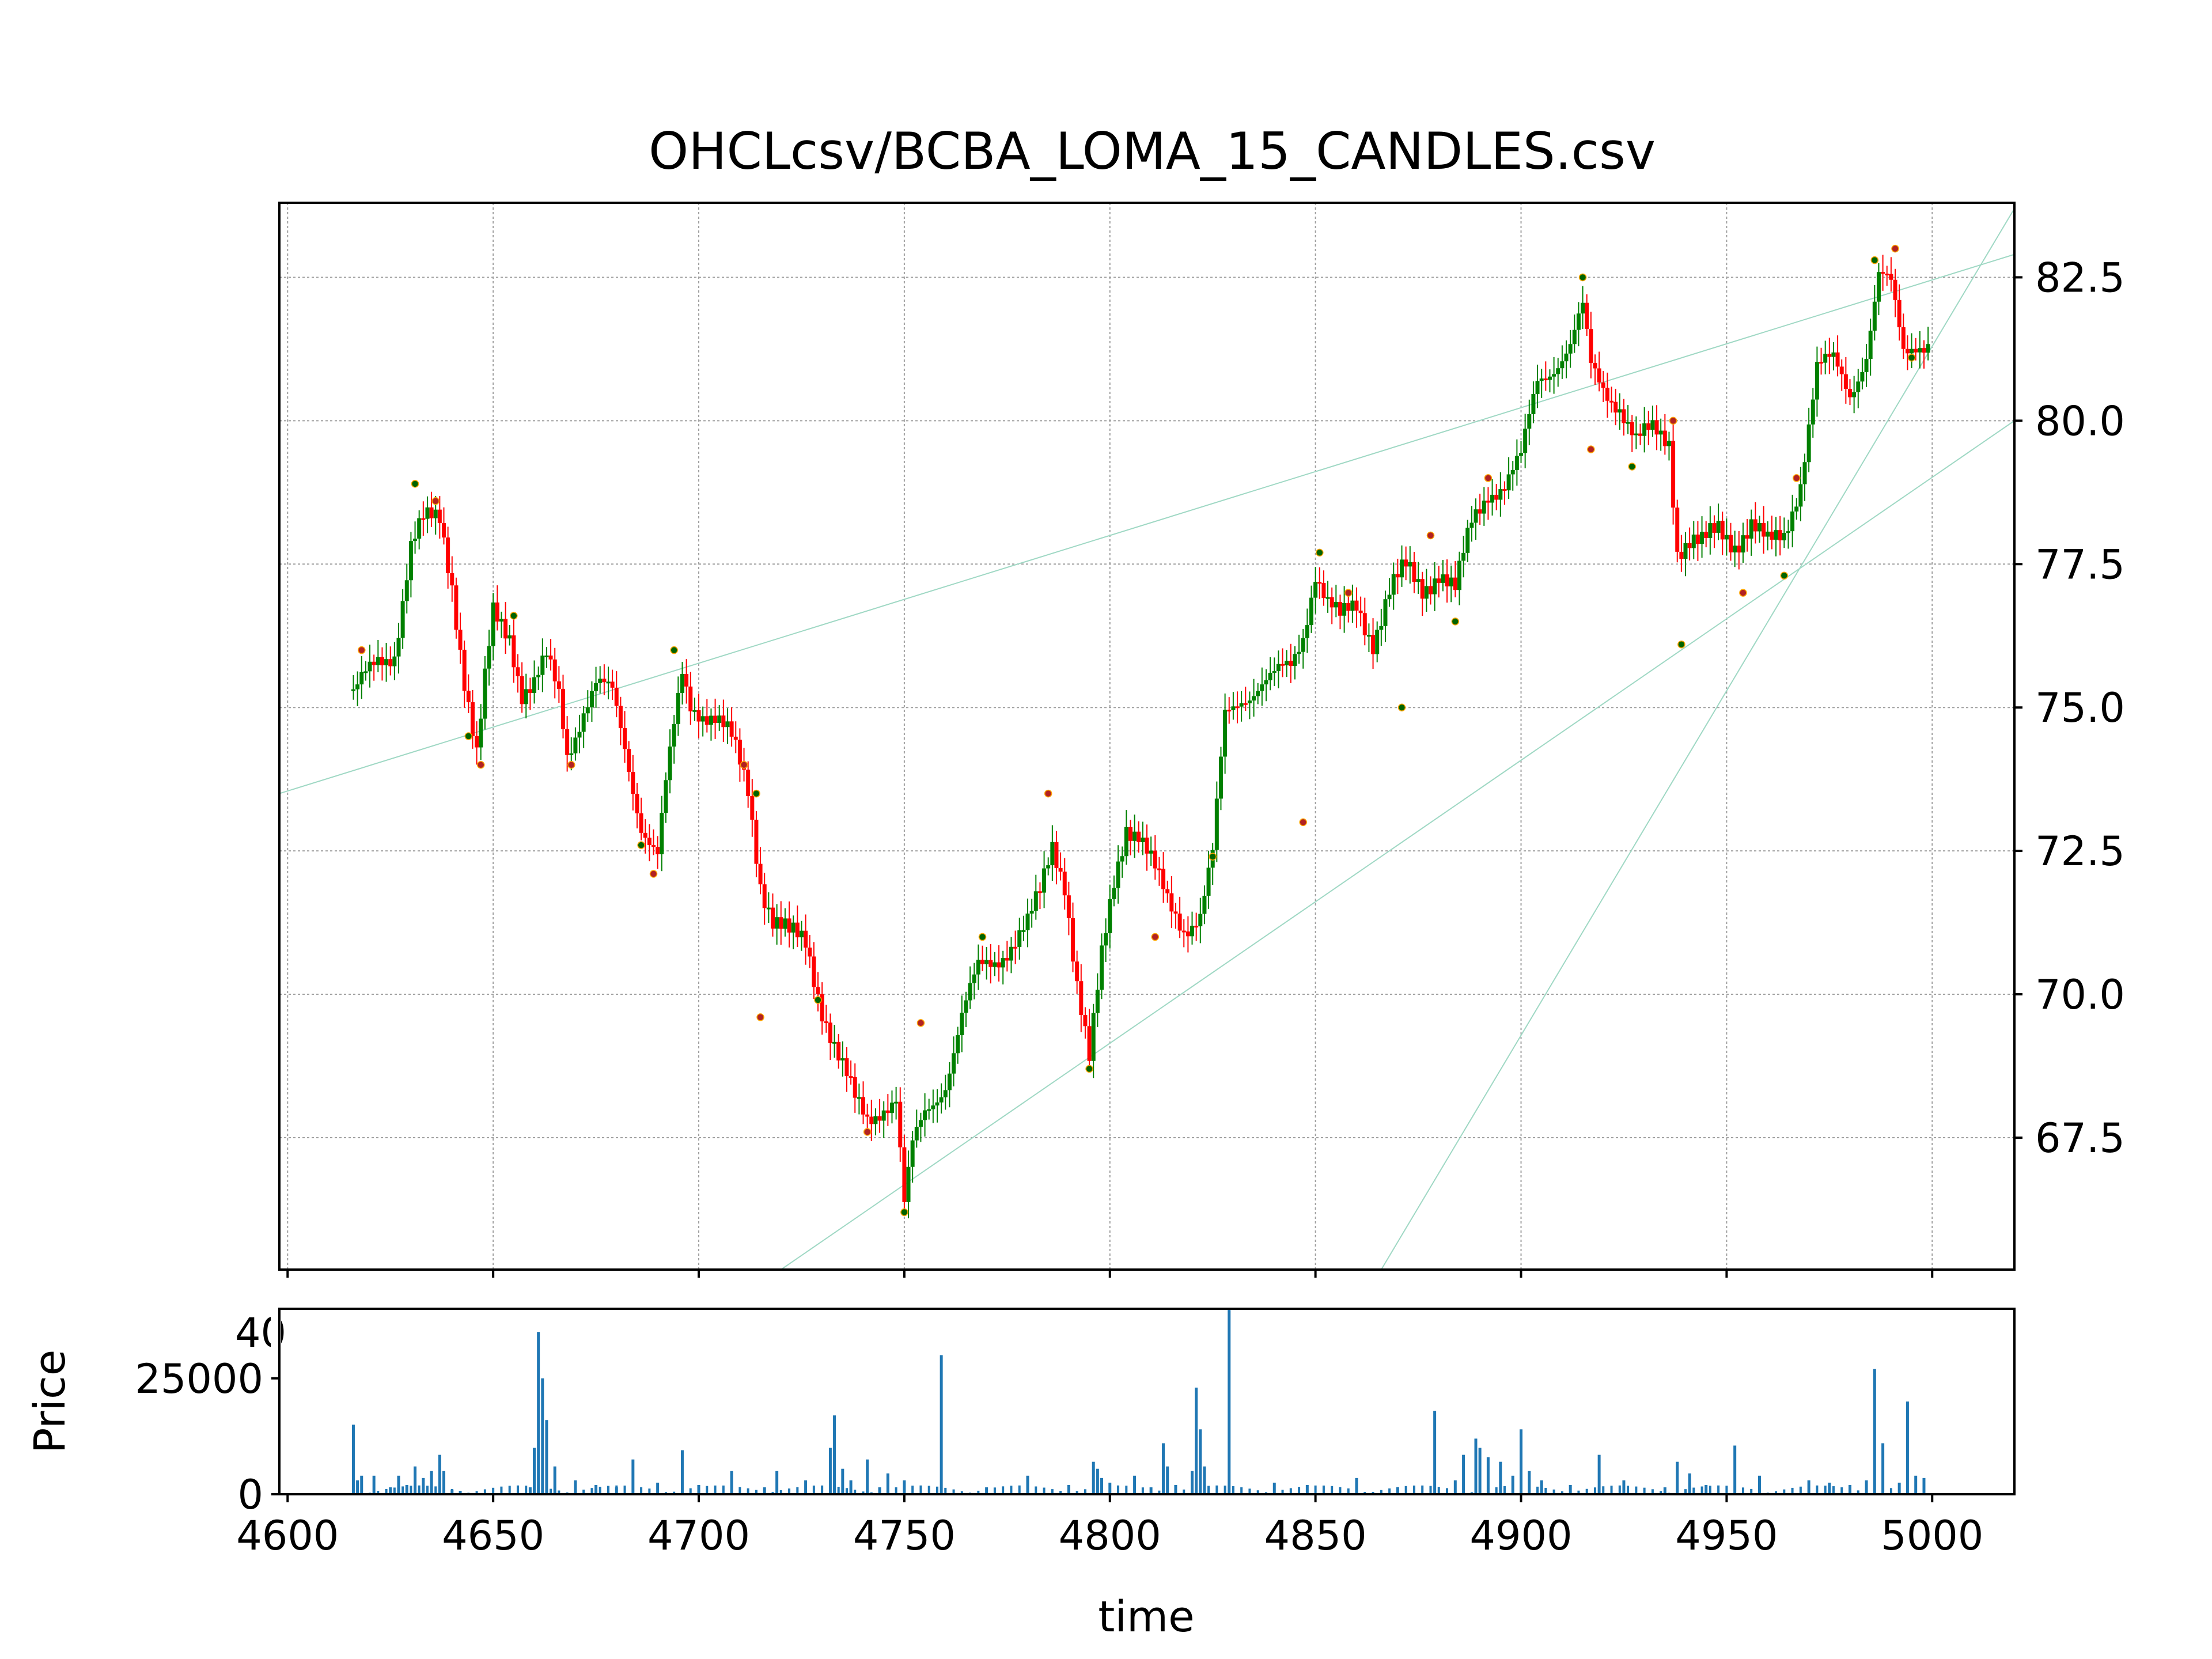  I want to click on volume-y-ticks: 0 25000, so click(207, 1436).